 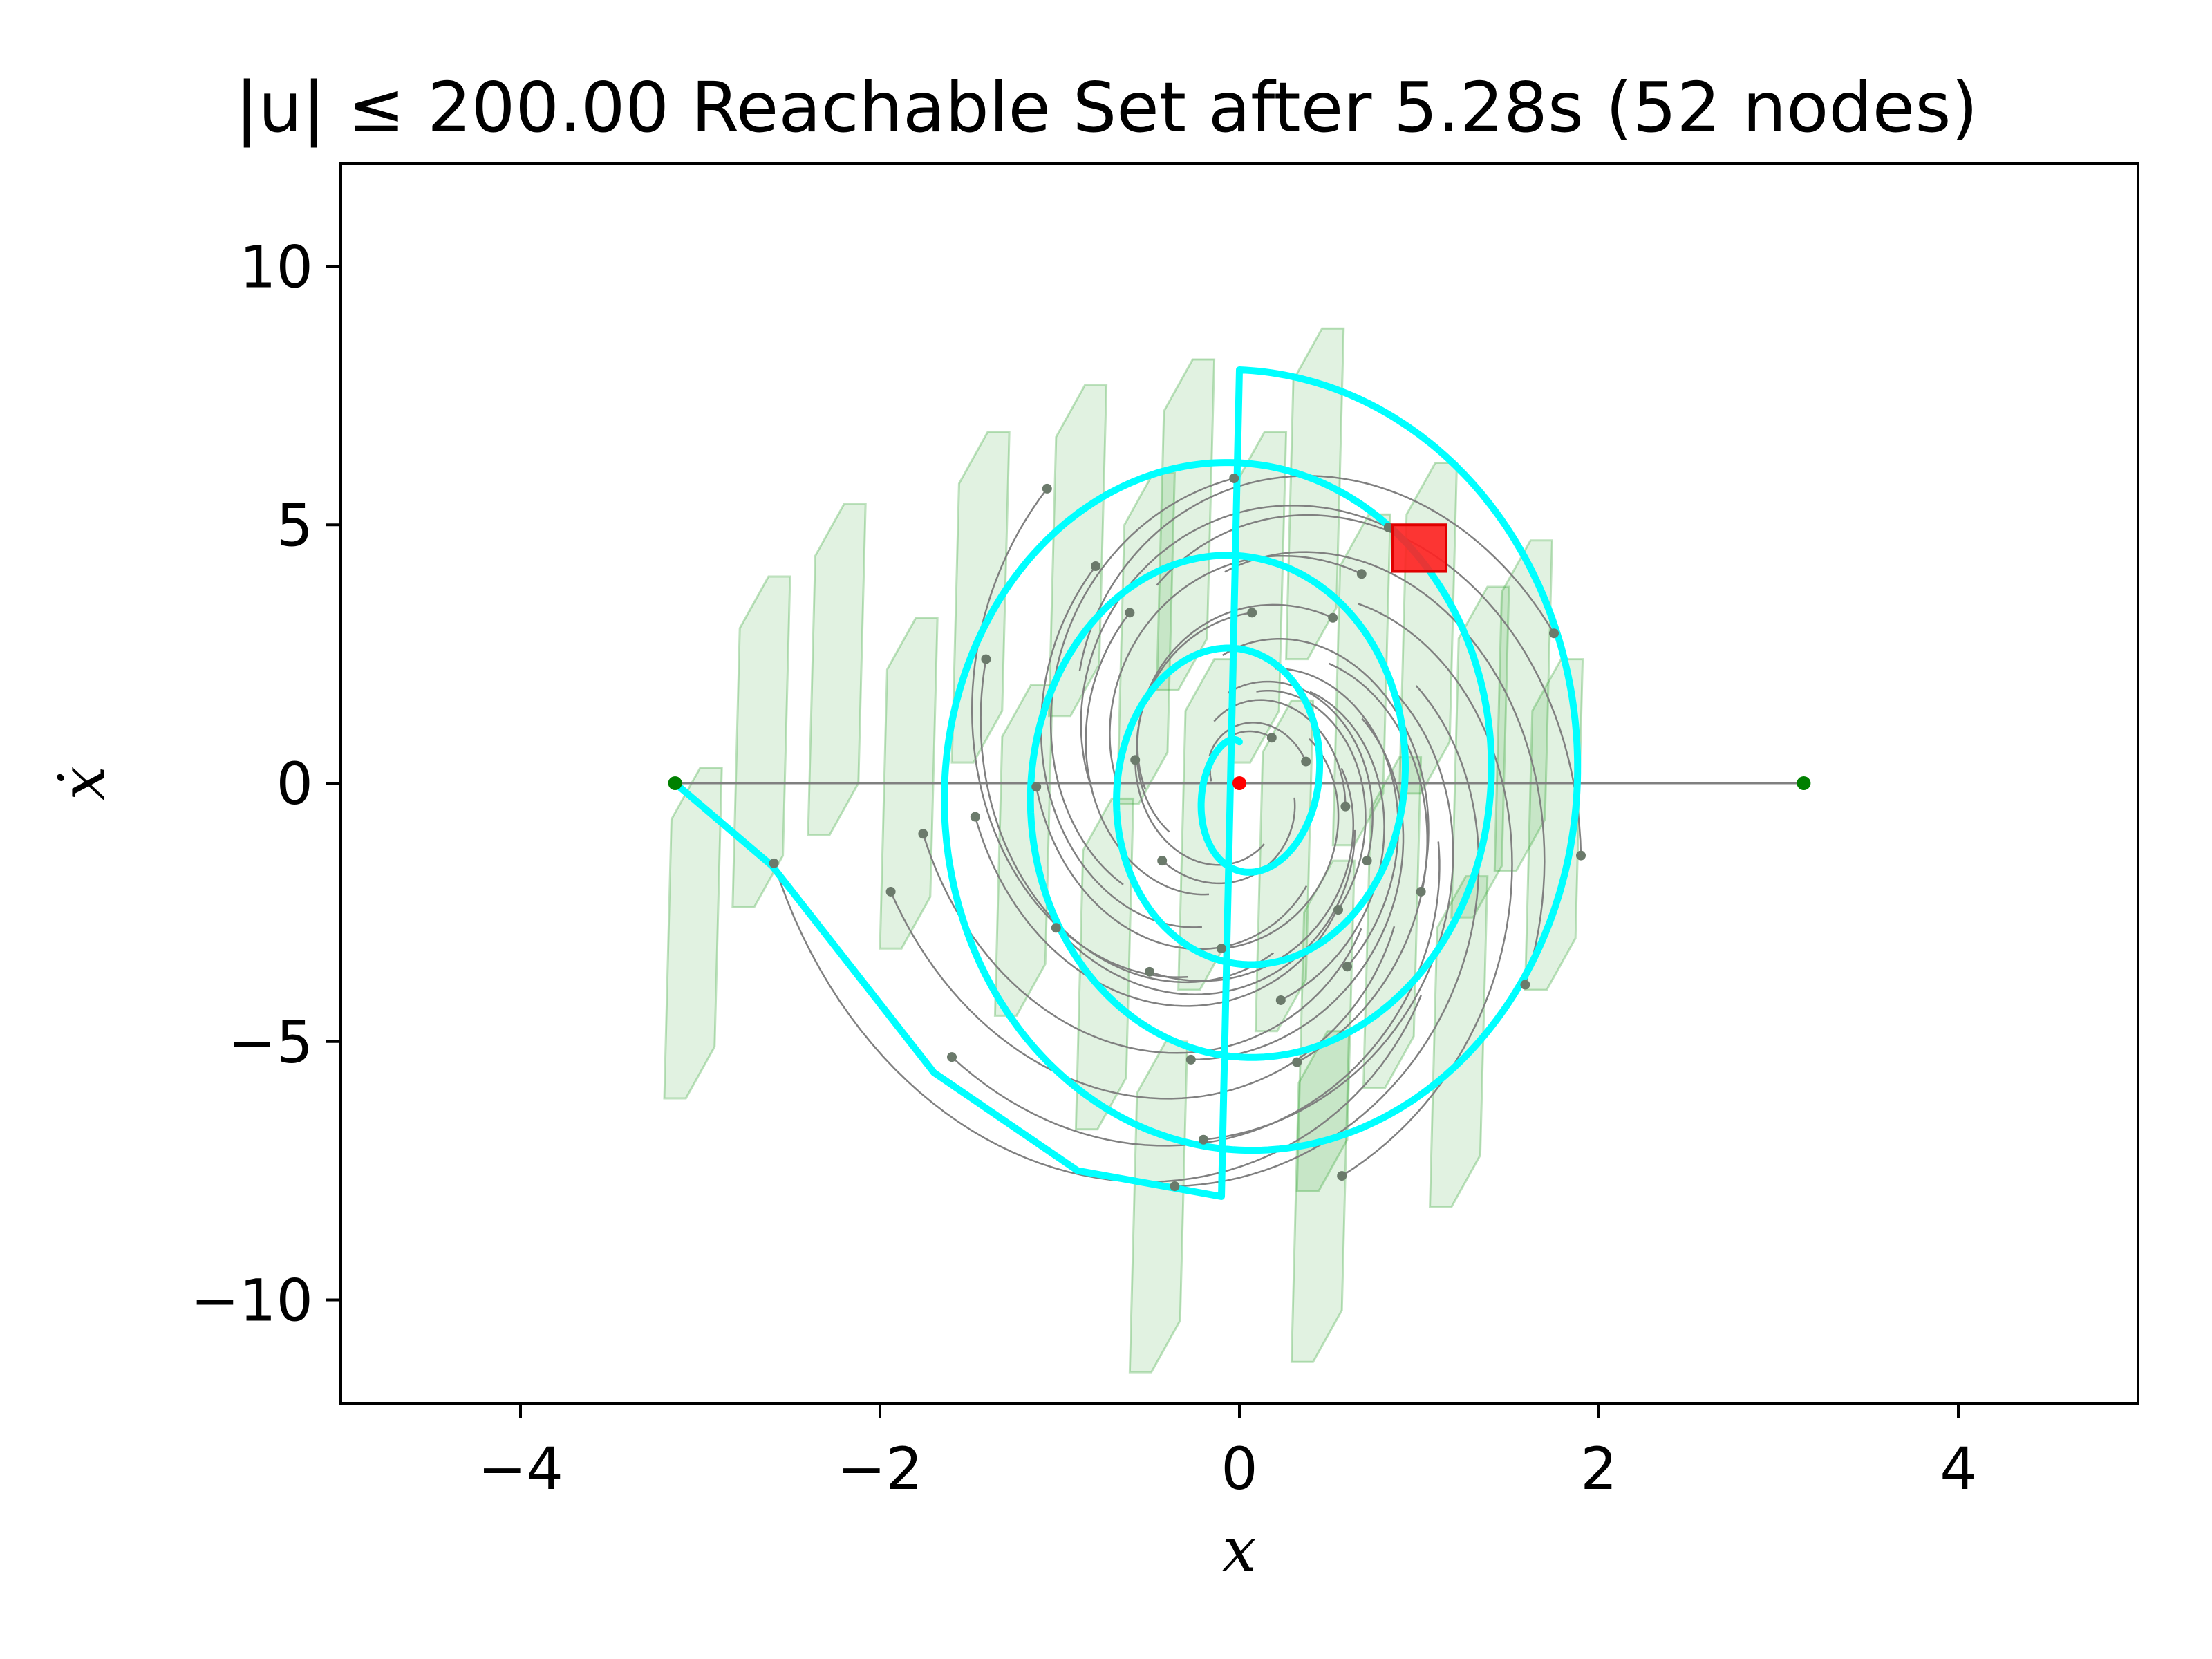 I want to click on x-axis-ticks: −4 −2 0 2 4, so click(x=1227, y=1453).